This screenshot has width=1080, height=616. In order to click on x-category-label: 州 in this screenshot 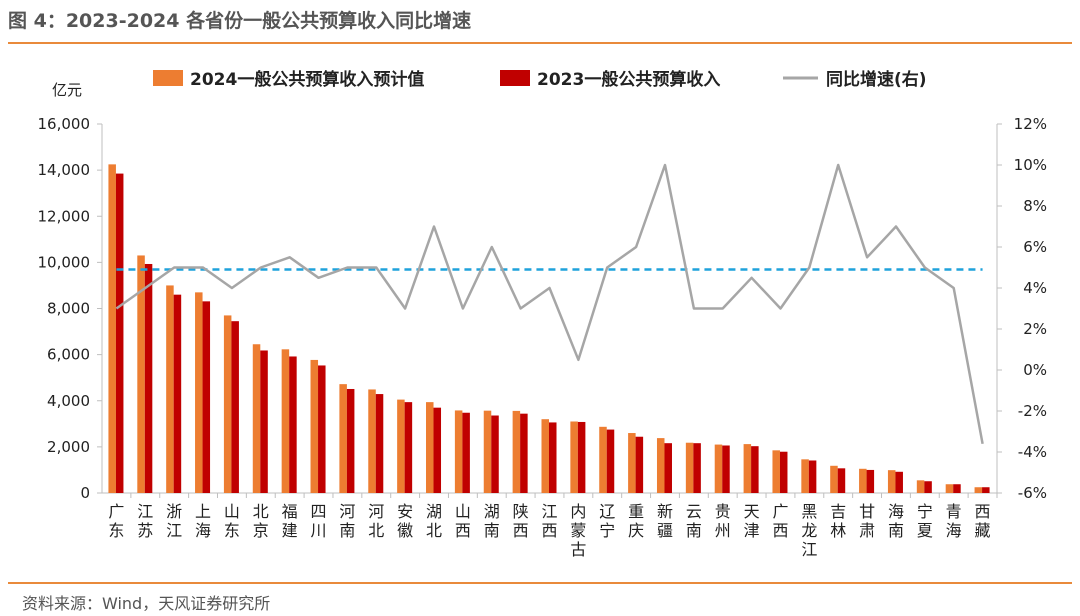, I will do `click(723, 530)`.